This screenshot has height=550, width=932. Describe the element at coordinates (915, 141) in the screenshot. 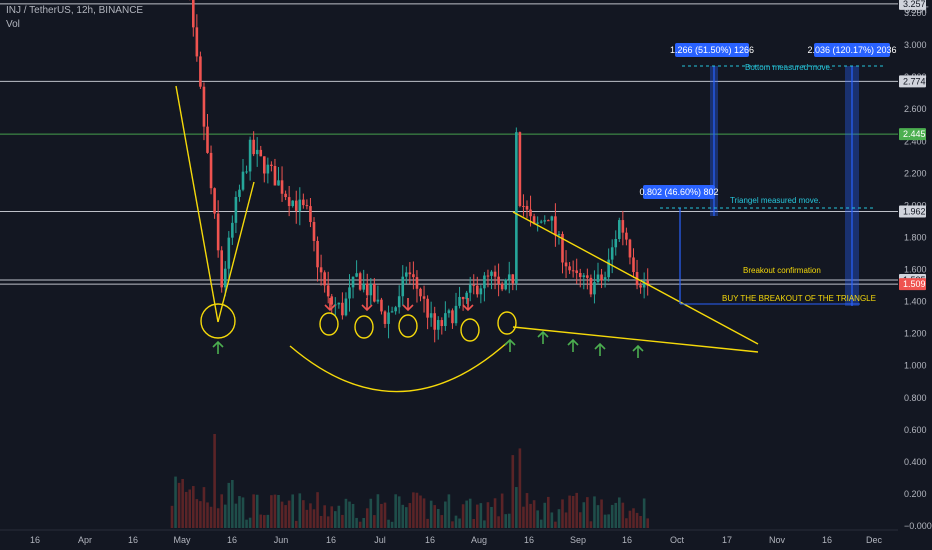

I see `price-tick-label: 2.400` at that location.